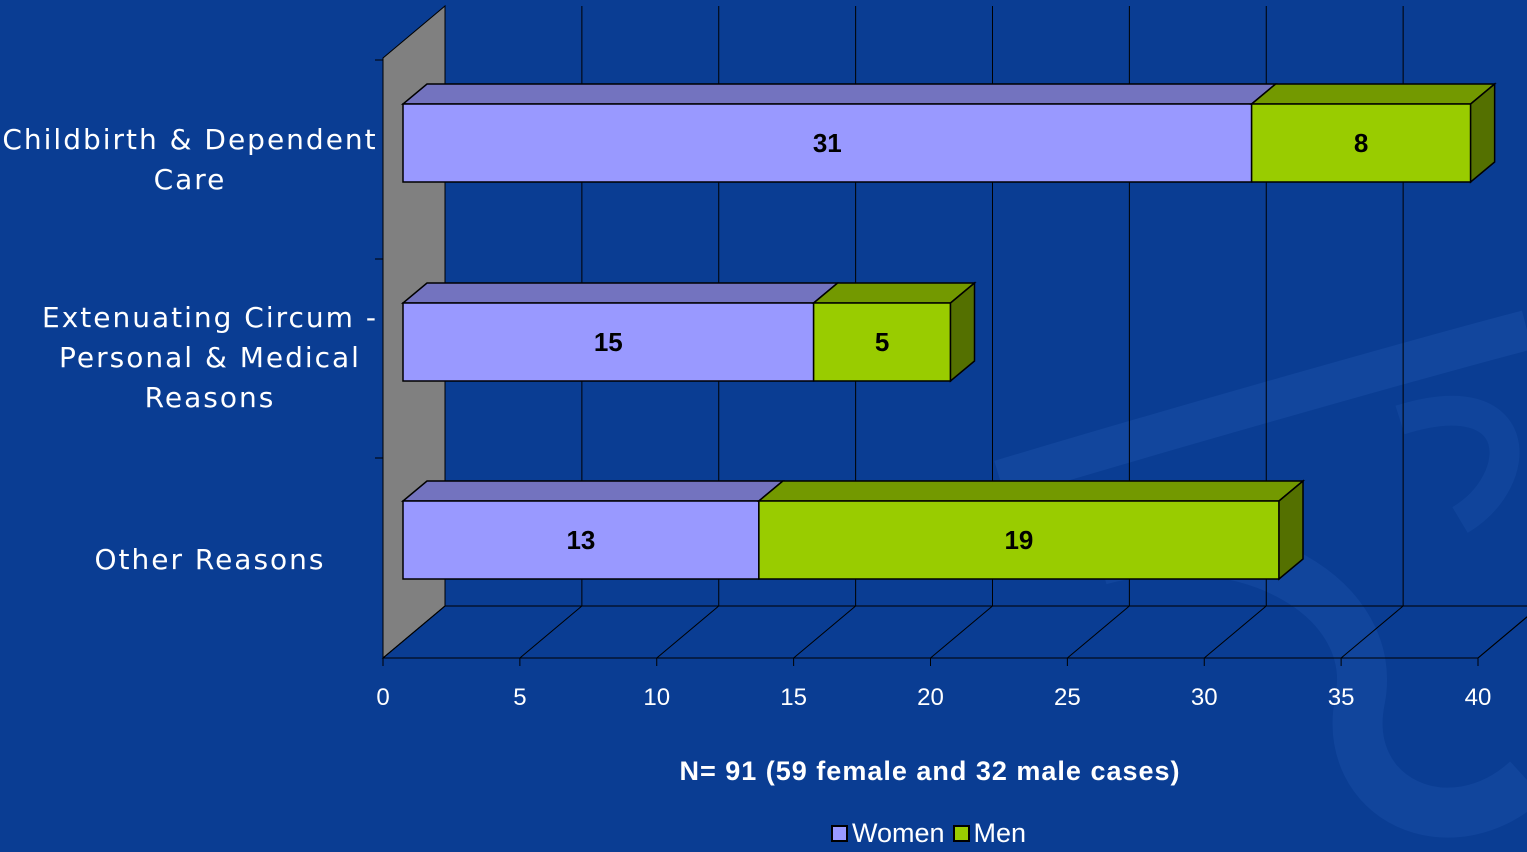 Image resolution: width=1527 pixels, height=852 pixels. Describe the element at coordinates (839, 833) in the screenshot. I see `legend-swatch-women` at that location.